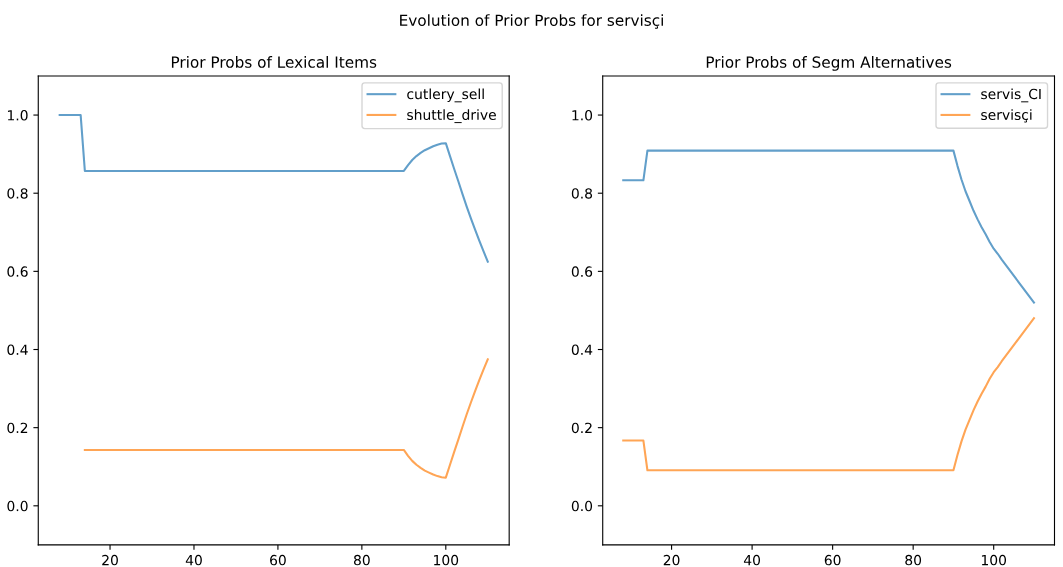 The image size is (1063, 567). Describe the element at coordinates (531, 21) in the screenshot. I see `text: Evolution of Prior Probs for servisçi` at that location.